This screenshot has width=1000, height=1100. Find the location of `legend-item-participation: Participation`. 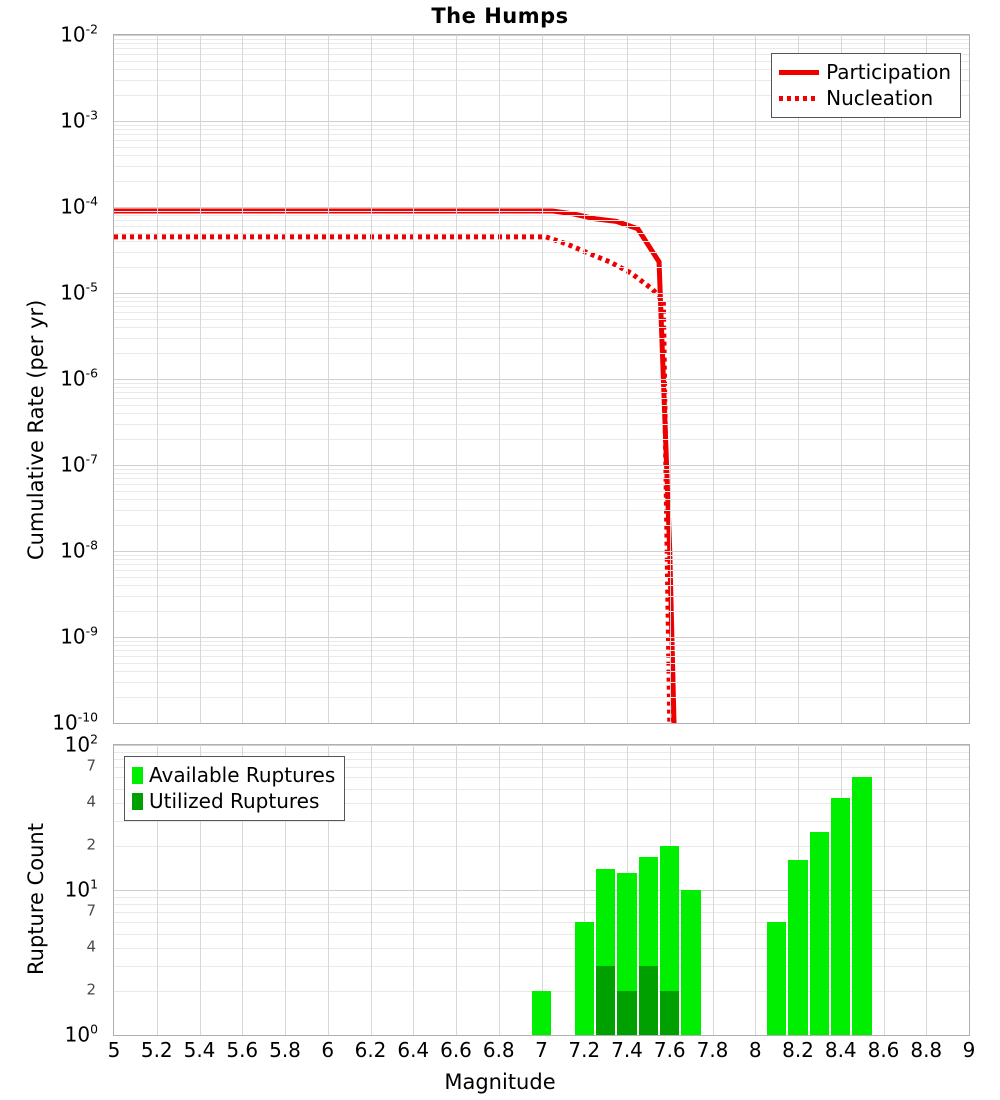

legend-item-participation: Participation is located at coordinates (865, 72).